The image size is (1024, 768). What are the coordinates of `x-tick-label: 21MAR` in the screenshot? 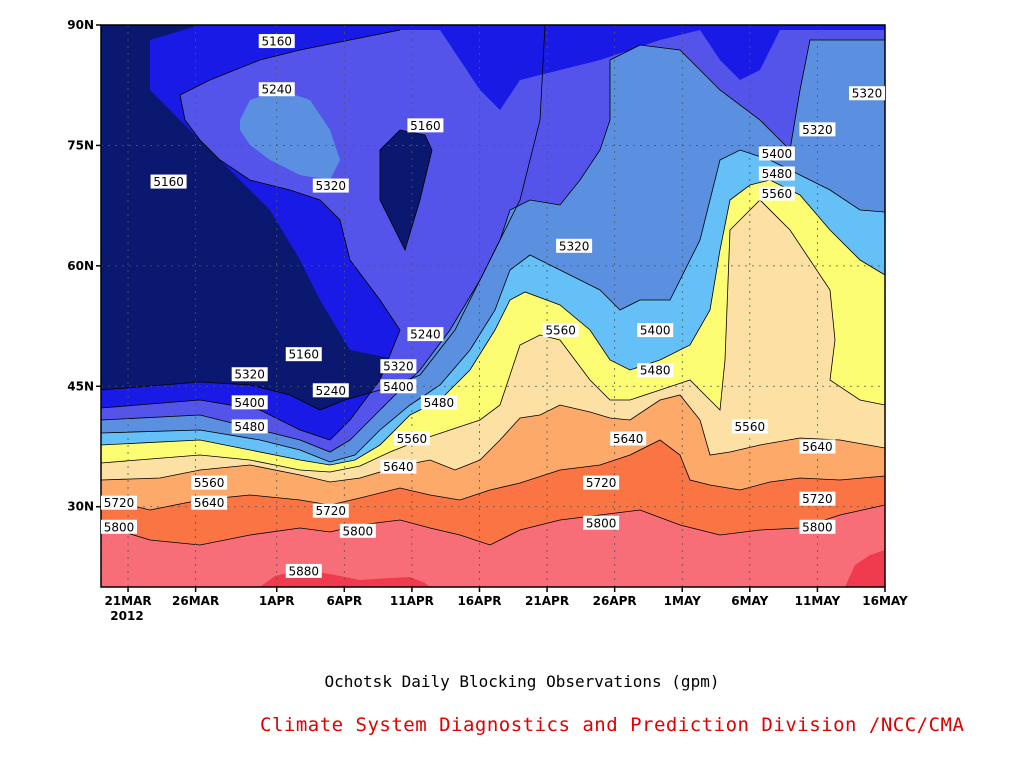 It's located at (127, 601).